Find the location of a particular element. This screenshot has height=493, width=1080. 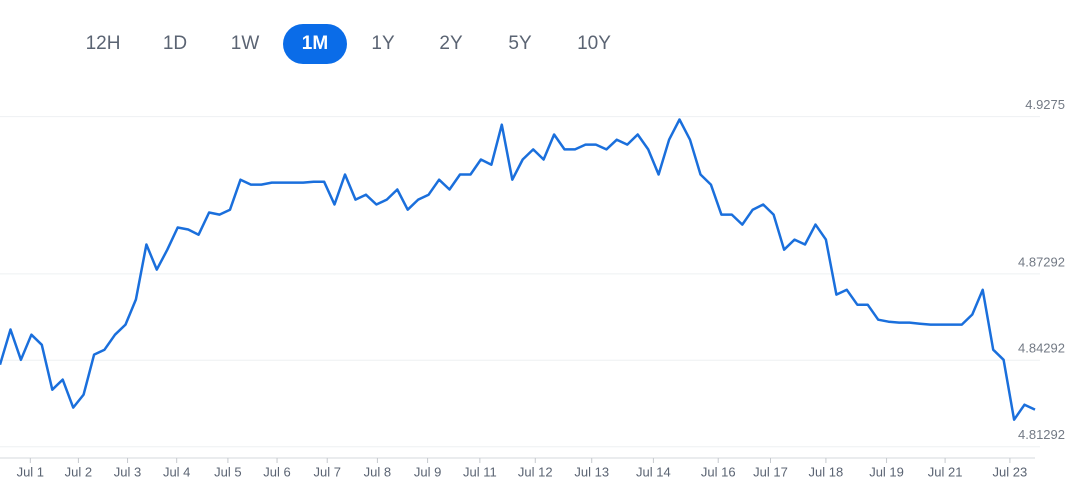

x-tick-label: Jul 23 is located at coordinates (1010, 471).